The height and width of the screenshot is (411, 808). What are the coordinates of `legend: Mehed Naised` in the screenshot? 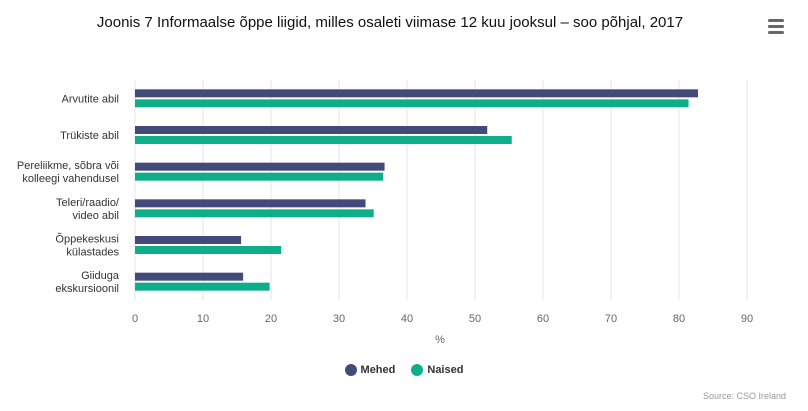 It's located at (404, 370).